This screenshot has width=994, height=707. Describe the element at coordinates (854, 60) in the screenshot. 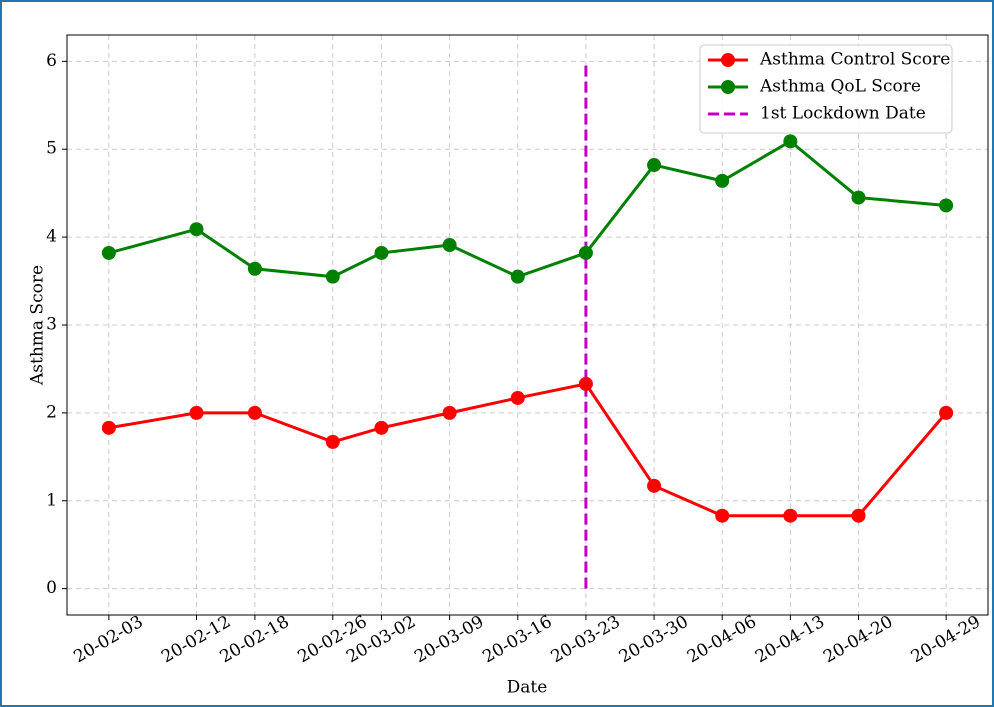

I see `legend-label: Asthma Control Score` at that location.